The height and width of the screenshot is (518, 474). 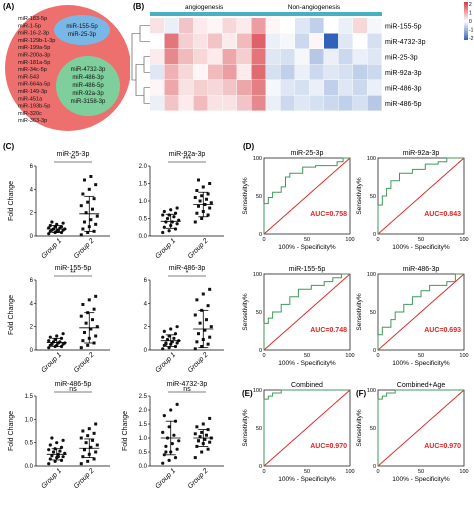 What do you see at coordinates (470, 5) in the screenshot?
I see `legend-tick: 2` at bounding box center [470, 5].